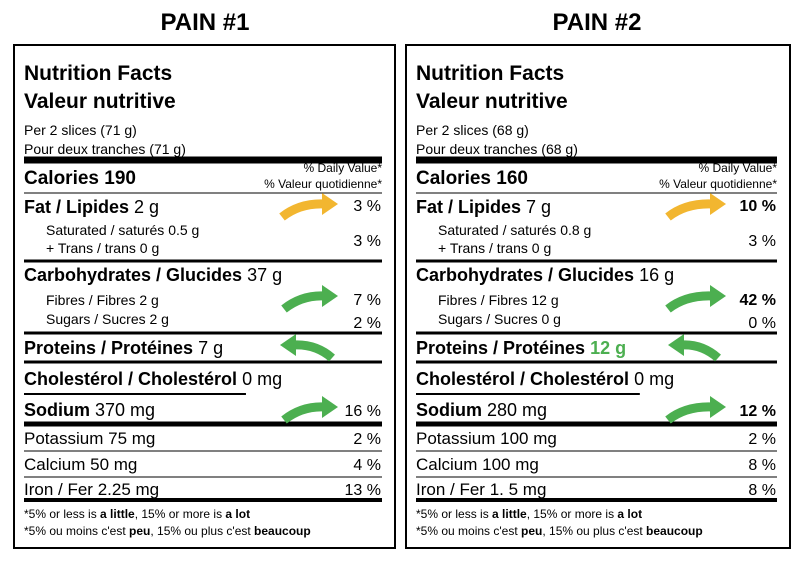 The width and height of the screenshot is (800, 564). Describe the element at coordinates (758, 411) in the screenshot. I see `daily-value: 12 %` at that location.